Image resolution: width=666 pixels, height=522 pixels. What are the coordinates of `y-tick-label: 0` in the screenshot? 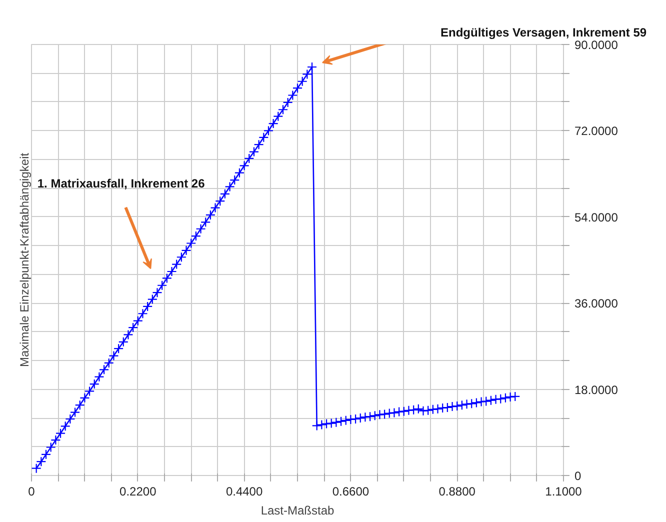 It's located at (578, 476).